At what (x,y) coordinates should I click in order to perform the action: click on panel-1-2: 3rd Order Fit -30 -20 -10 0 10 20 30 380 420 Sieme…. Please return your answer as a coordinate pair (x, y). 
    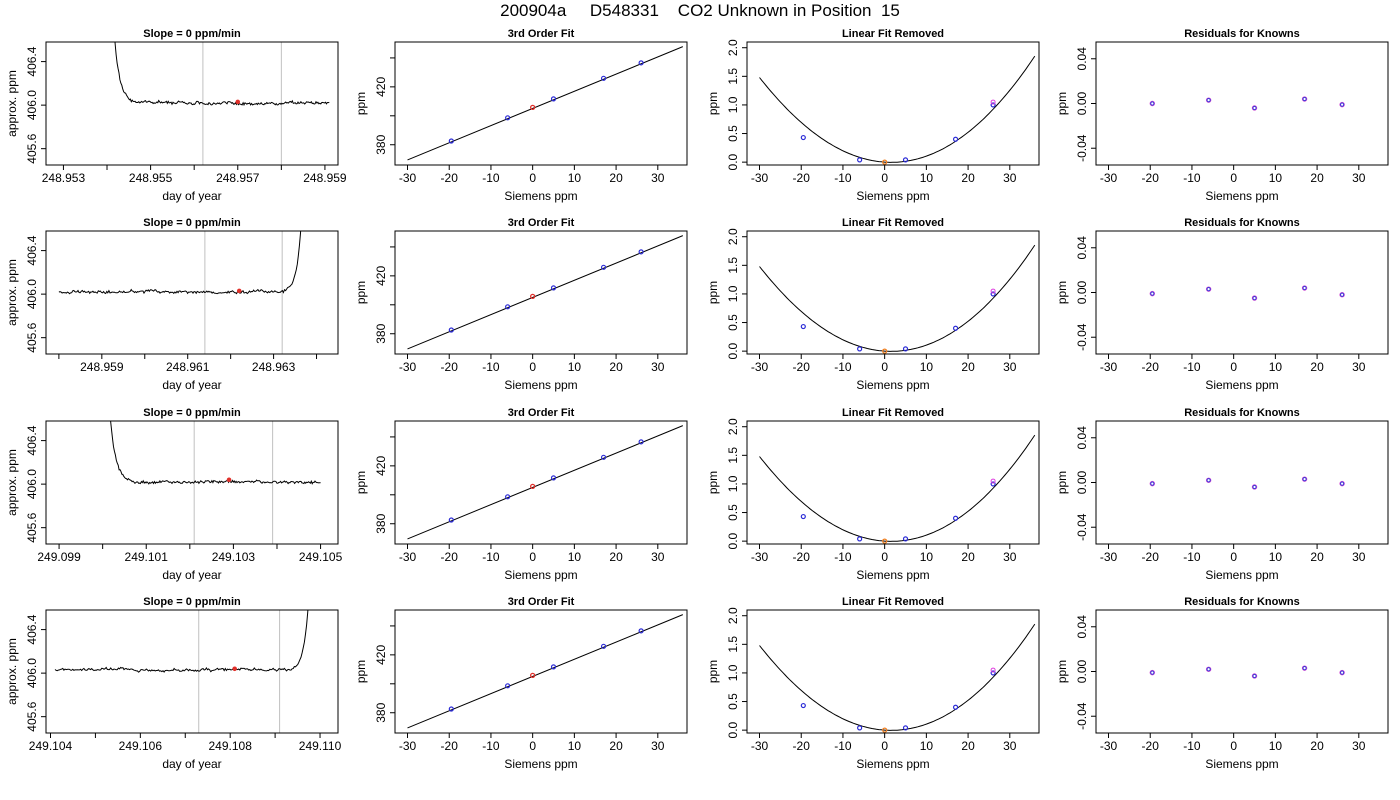
    Looking at the image, I should click on (521, 115).